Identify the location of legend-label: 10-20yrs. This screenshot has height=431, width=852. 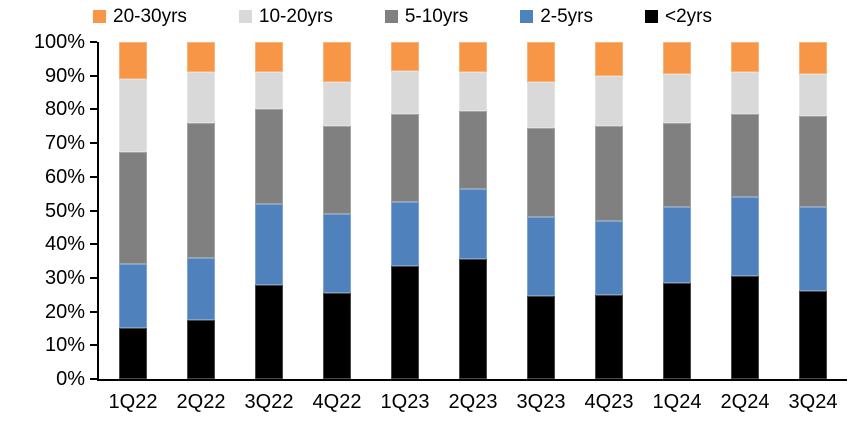
(295, 16).